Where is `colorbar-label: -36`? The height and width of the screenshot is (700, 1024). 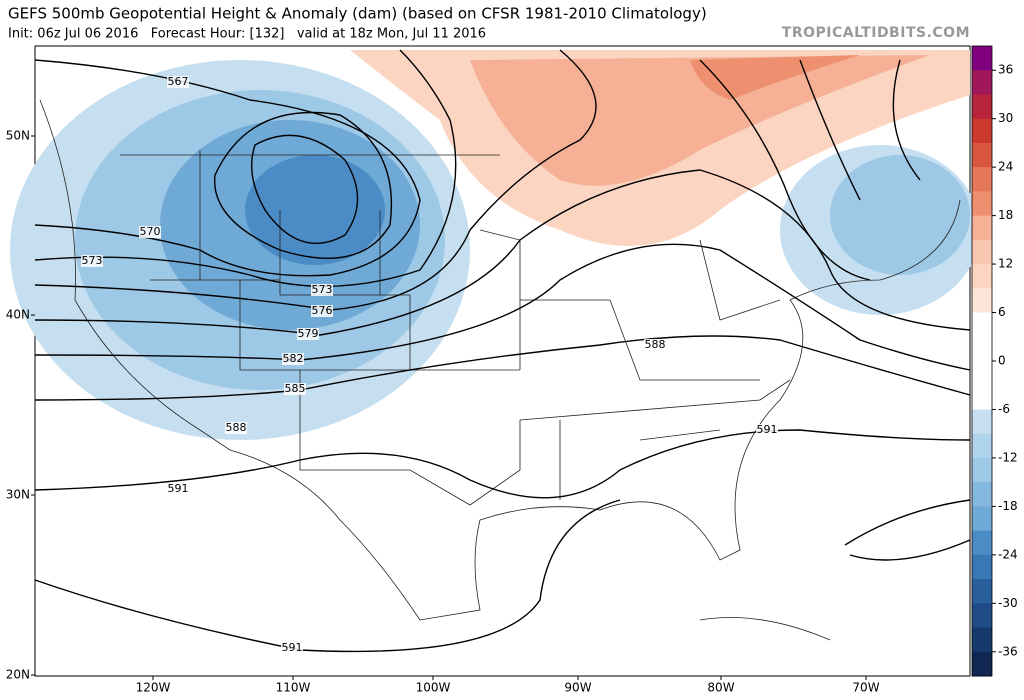 colorbar-label: -36 is located at coordinates (1008, 651).